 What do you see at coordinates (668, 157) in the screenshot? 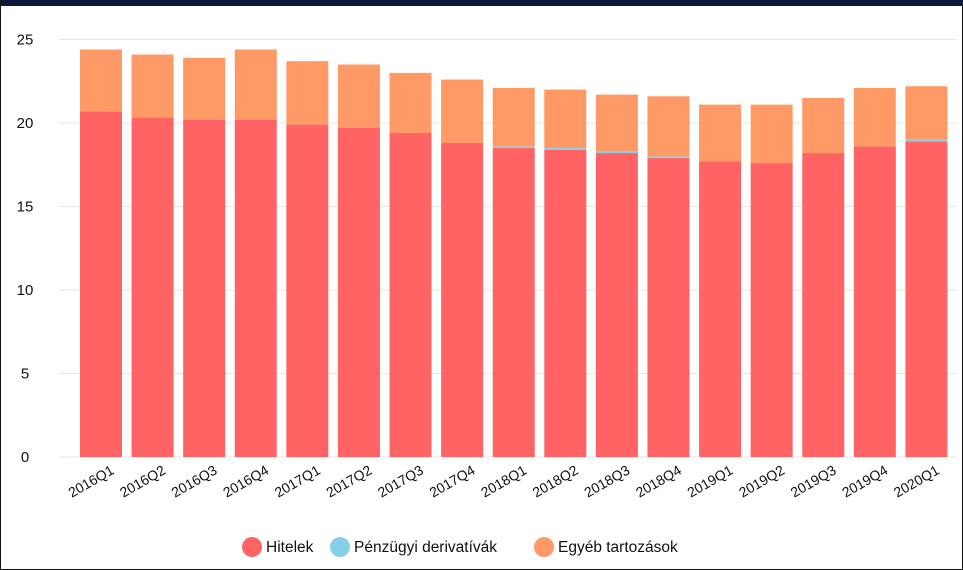
I see `bar-segment-p-nz-gyi-derivat-v-k-2018q4` at bounding box center [668, 157].